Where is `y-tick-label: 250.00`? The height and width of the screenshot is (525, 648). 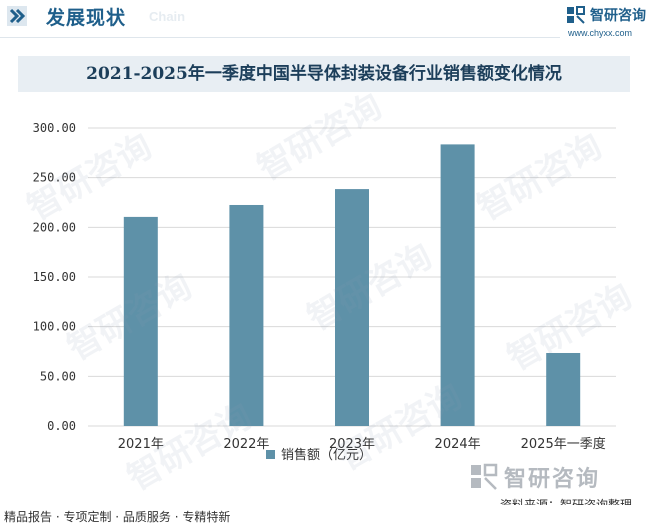 y-tick-label: 250.00 is located at coordinates (54, 178).